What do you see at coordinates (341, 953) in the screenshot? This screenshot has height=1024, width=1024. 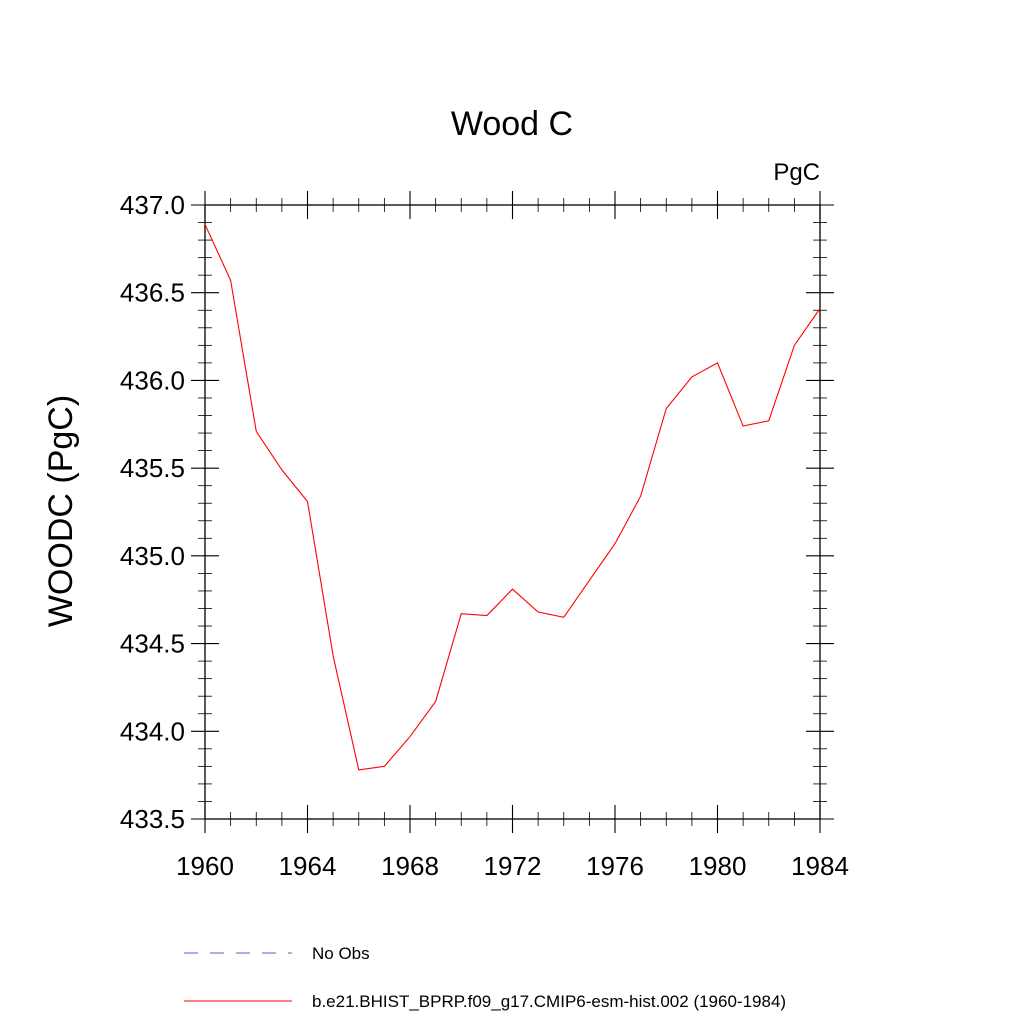 I see `legend-label-no-obs: No Obs` at bounding box center [341, 953].